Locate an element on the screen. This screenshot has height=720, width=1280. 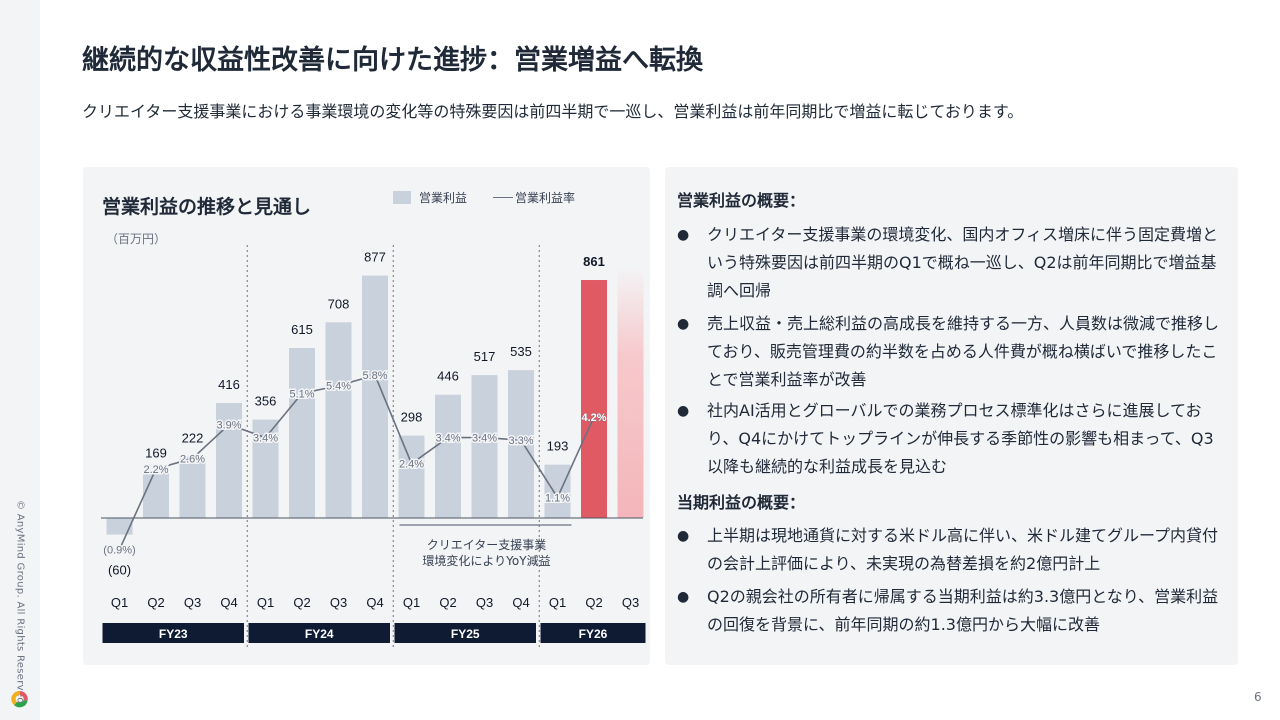
margin-label: 4.2% is located at coordinates (593, 418).